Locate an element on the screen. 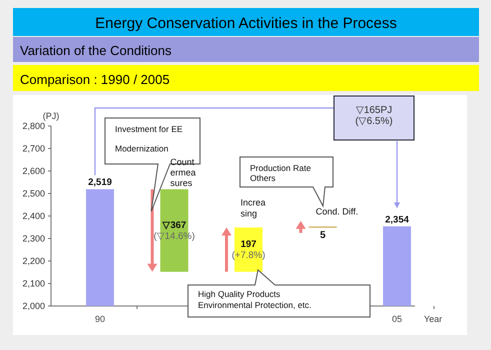 The height and width of the screenshot is (350, 491). data-label: 2,519 is located at coordinates (100, 182).